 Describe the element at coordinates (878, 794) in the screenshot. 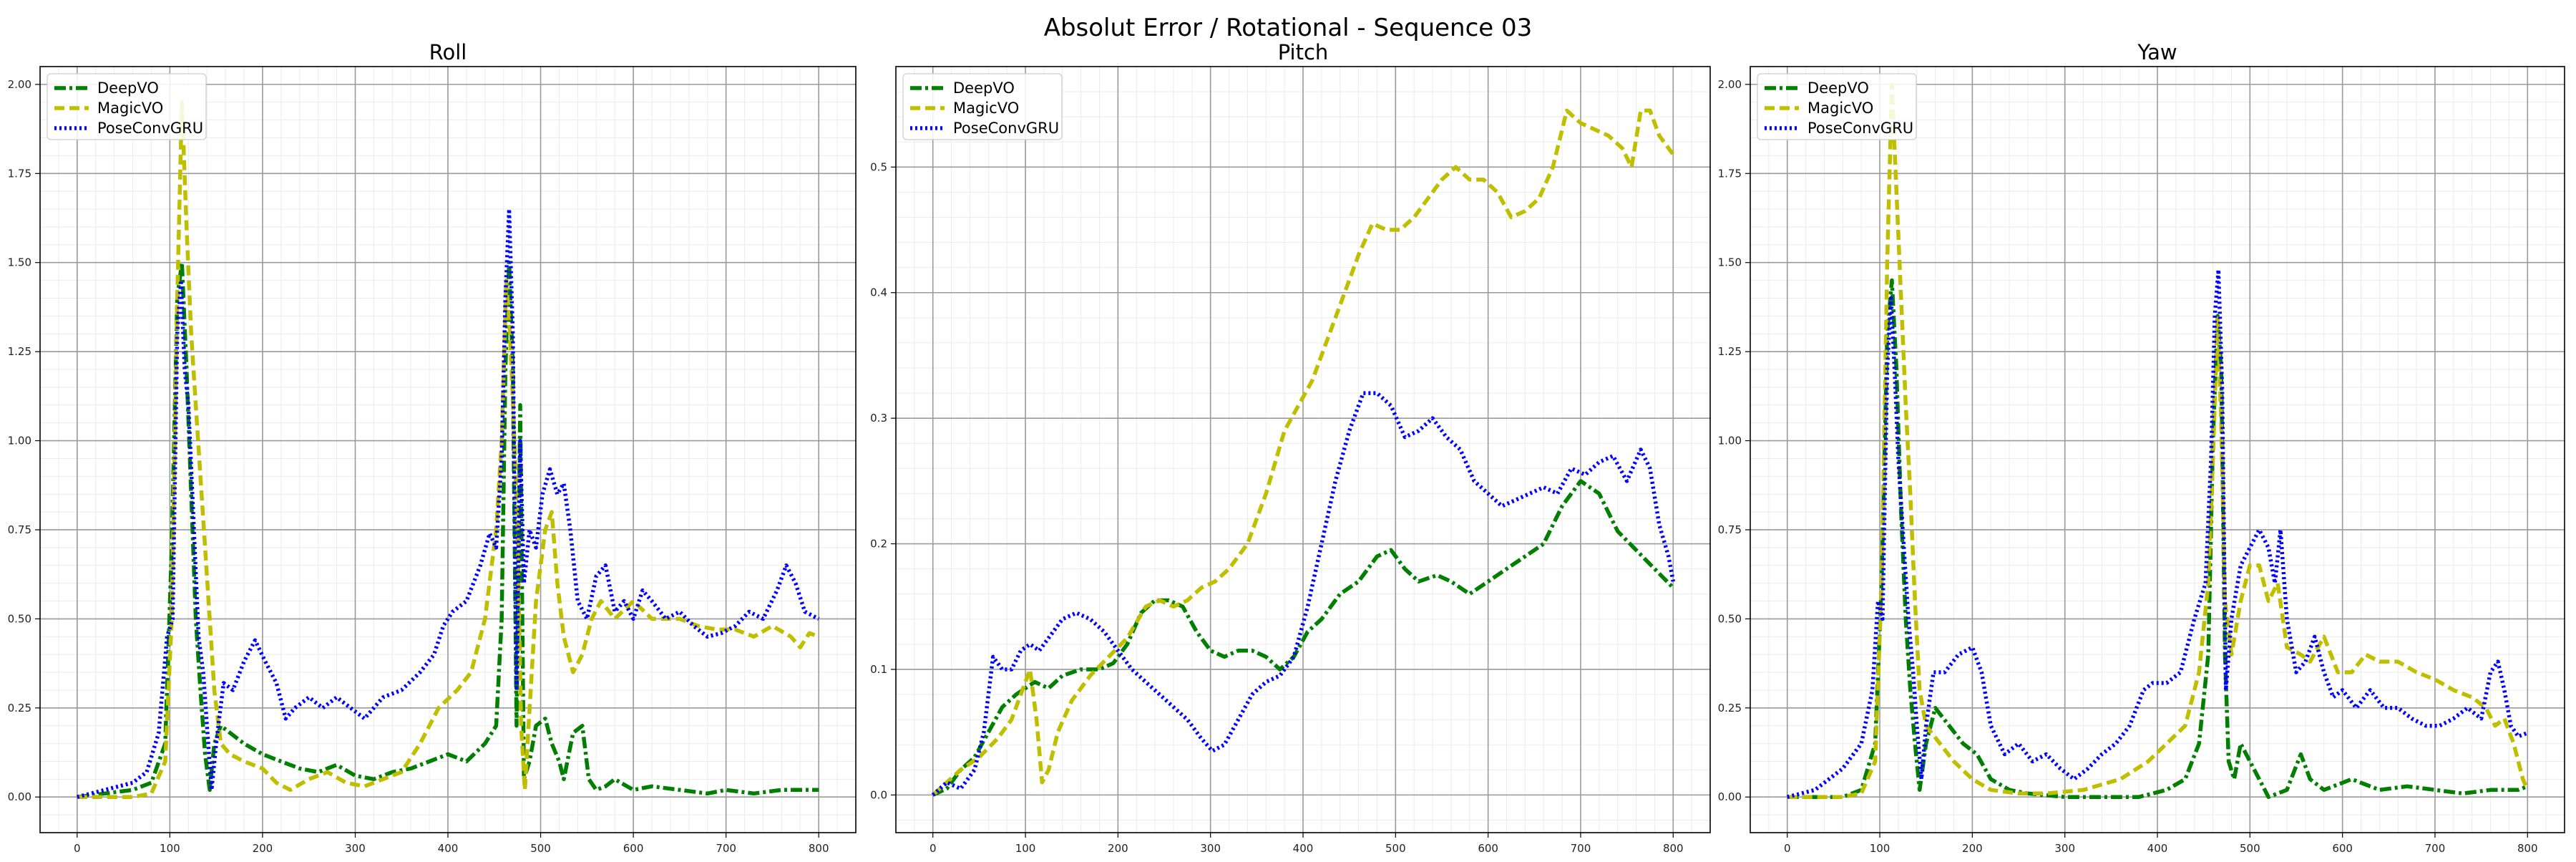

I see `y-tick-label: 0.0` at that location.